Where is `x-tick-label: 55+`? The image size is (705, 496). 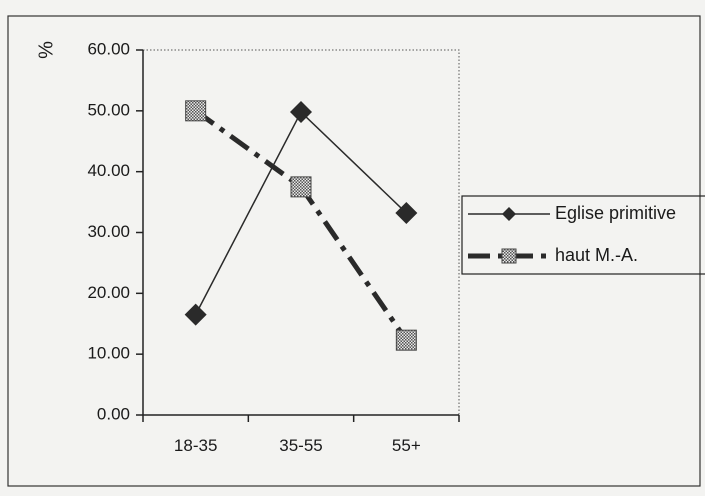
x-tick-label: 55+ is located at coordinates (406, 445).